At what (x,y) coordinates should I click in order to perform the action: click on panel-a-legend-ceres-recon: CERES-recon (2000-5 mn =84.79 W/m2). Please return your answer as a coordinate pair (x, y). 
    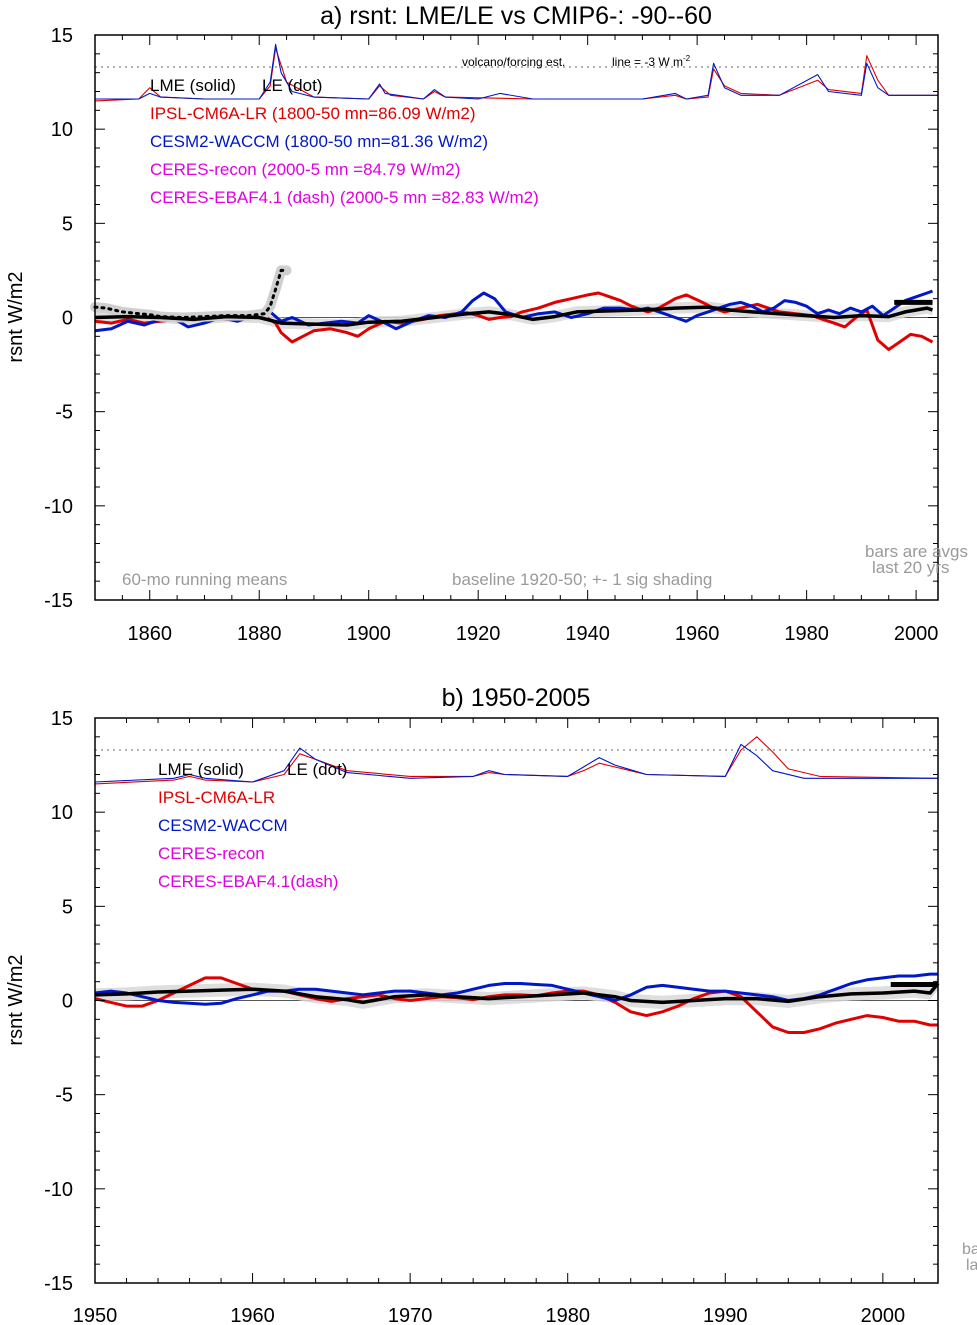
    Looking at the image, I should click on (305, 169).